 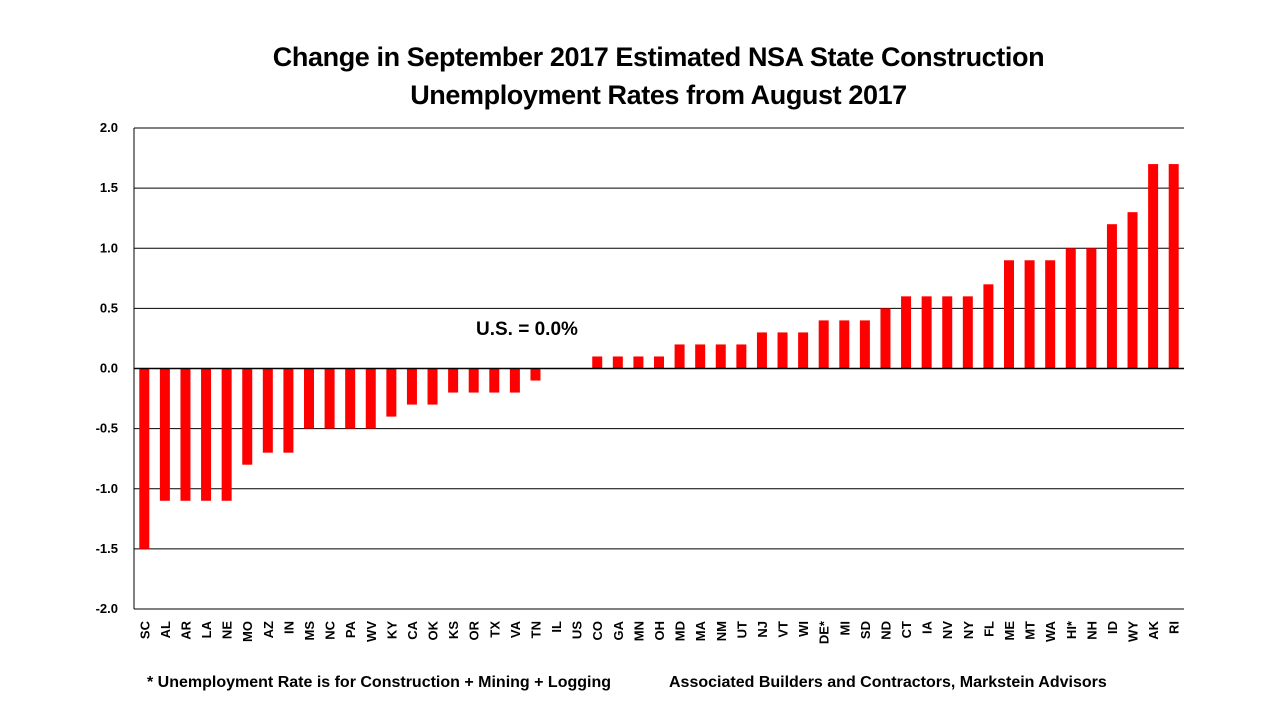 What do you see at coordinates (350, 629) in the screenshot?
I see `x-tick-label: PA` at bounding box center [350, 629].